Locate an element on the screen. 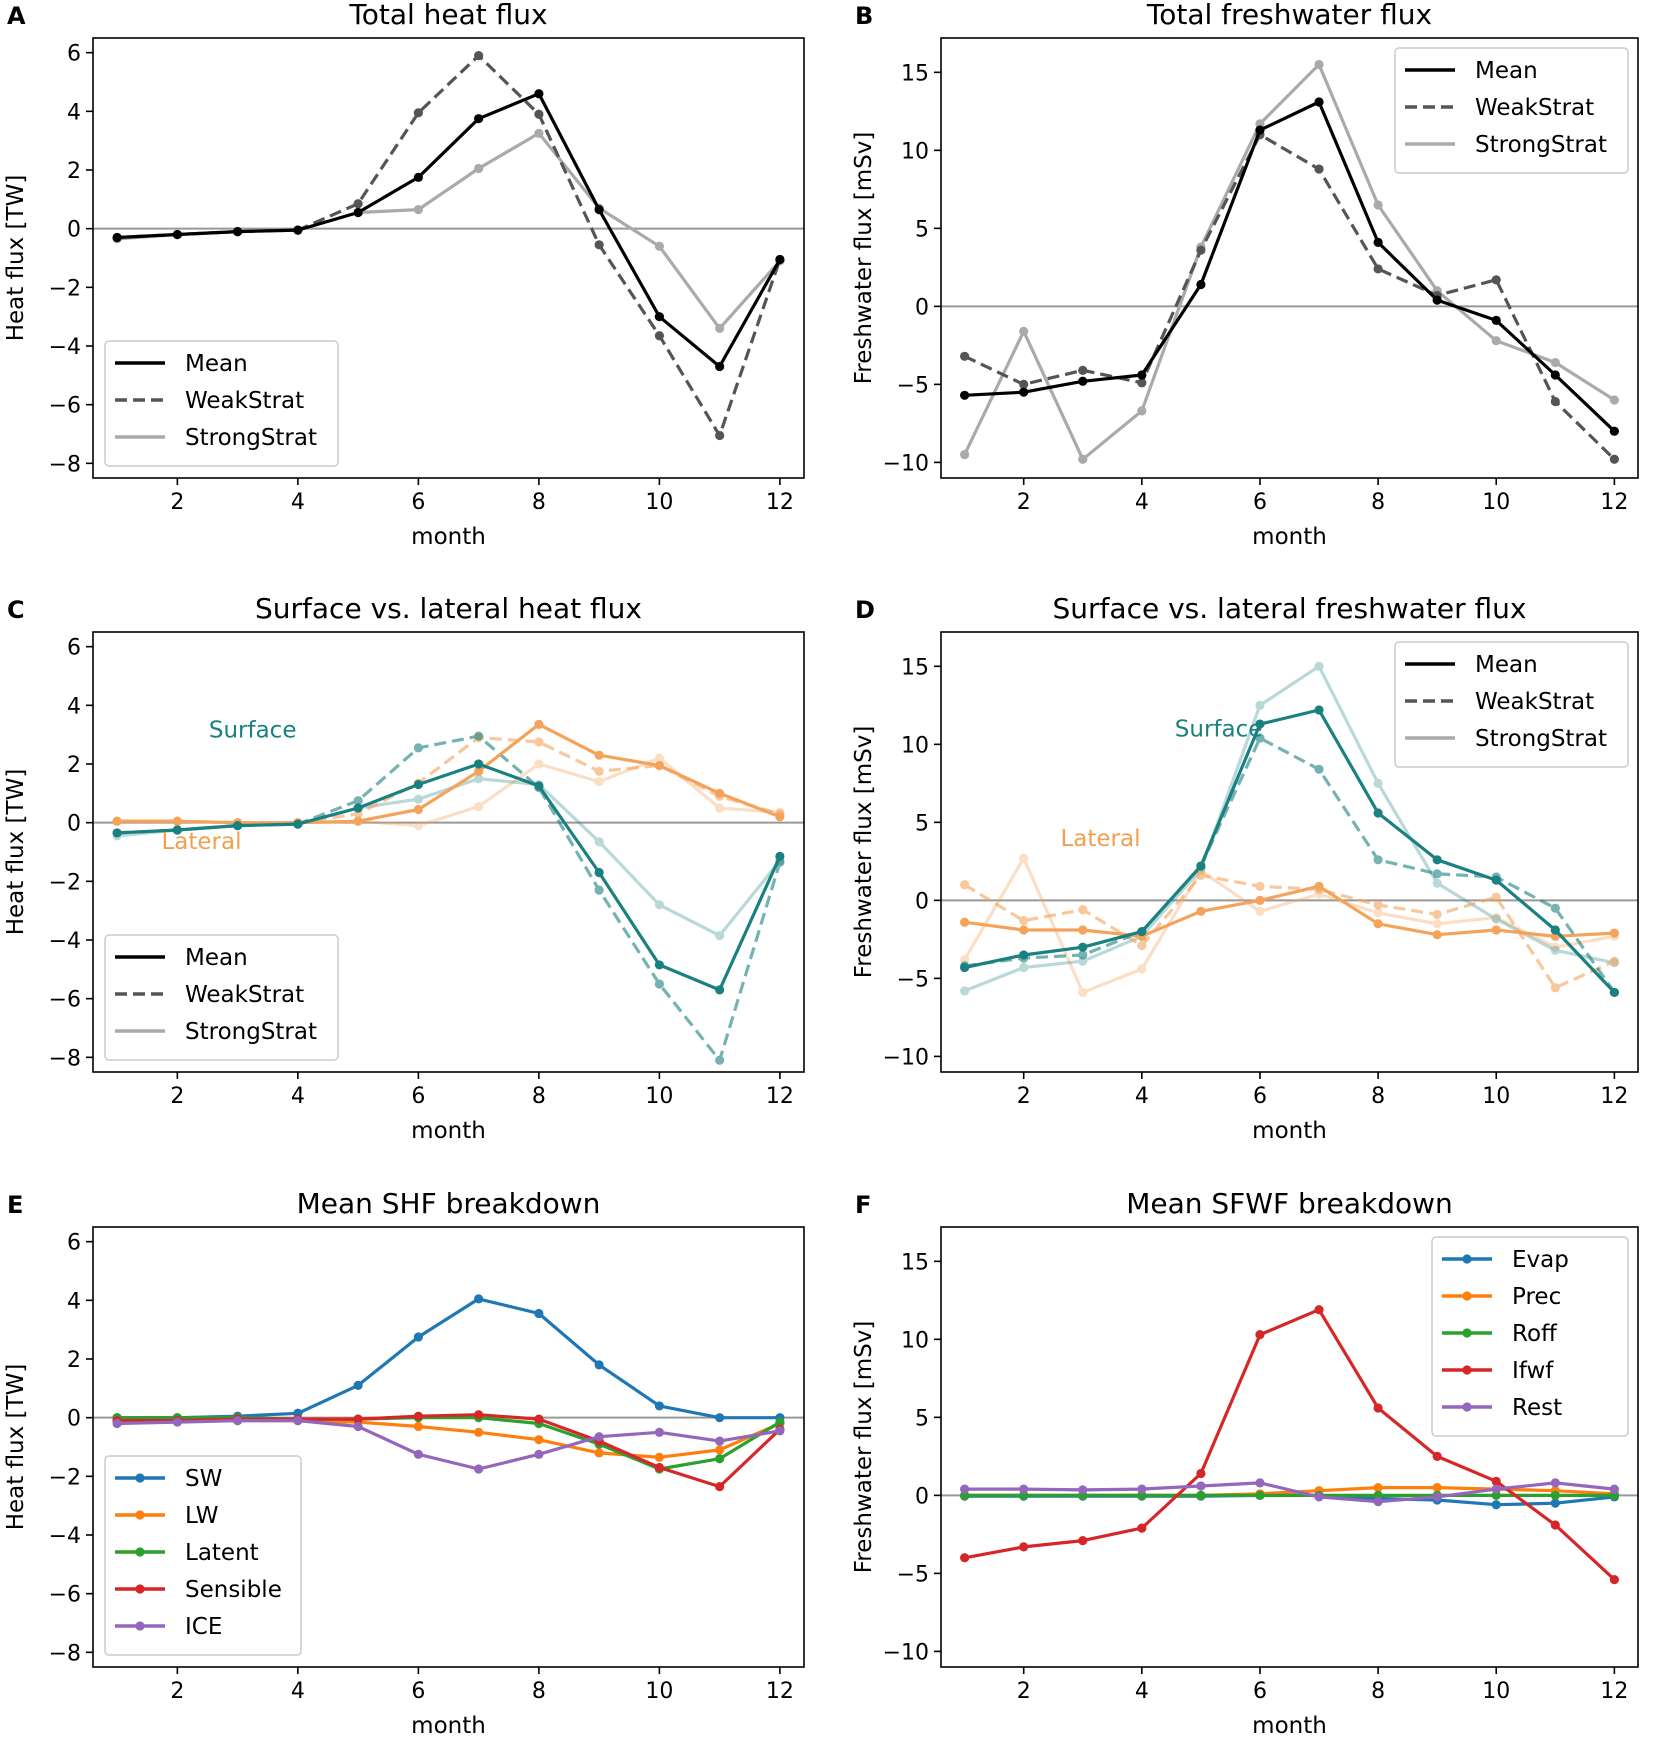  series-lw is located at coordinates (448, 1439).